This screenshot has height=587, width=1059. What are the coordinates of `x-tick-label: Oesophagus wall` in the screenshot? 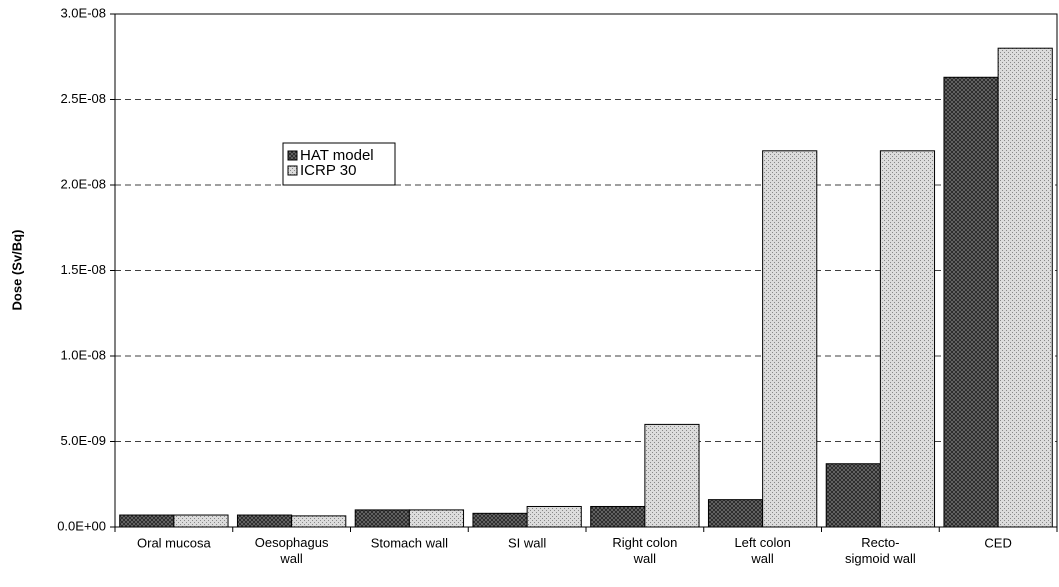 It's located at (292, 550).